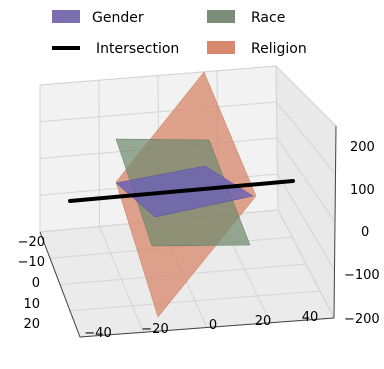  I want to click on legend-label-religion: Religion, so click(279, 49).